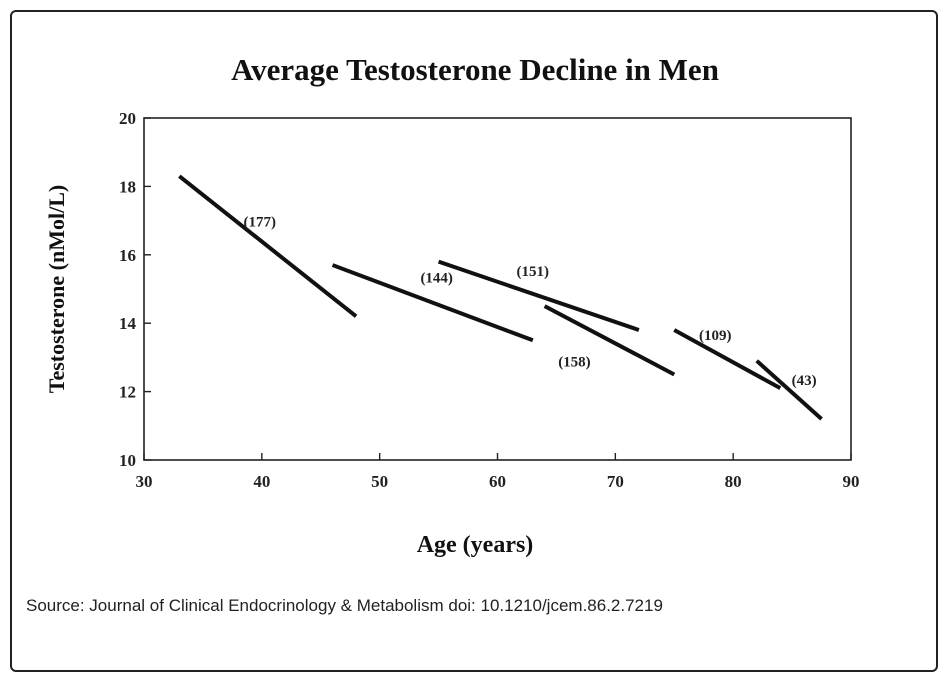  What do you see at coordinates (574, 362) in the screenshot?
I see `series-label: (158)` at bounding box center [574, 362].